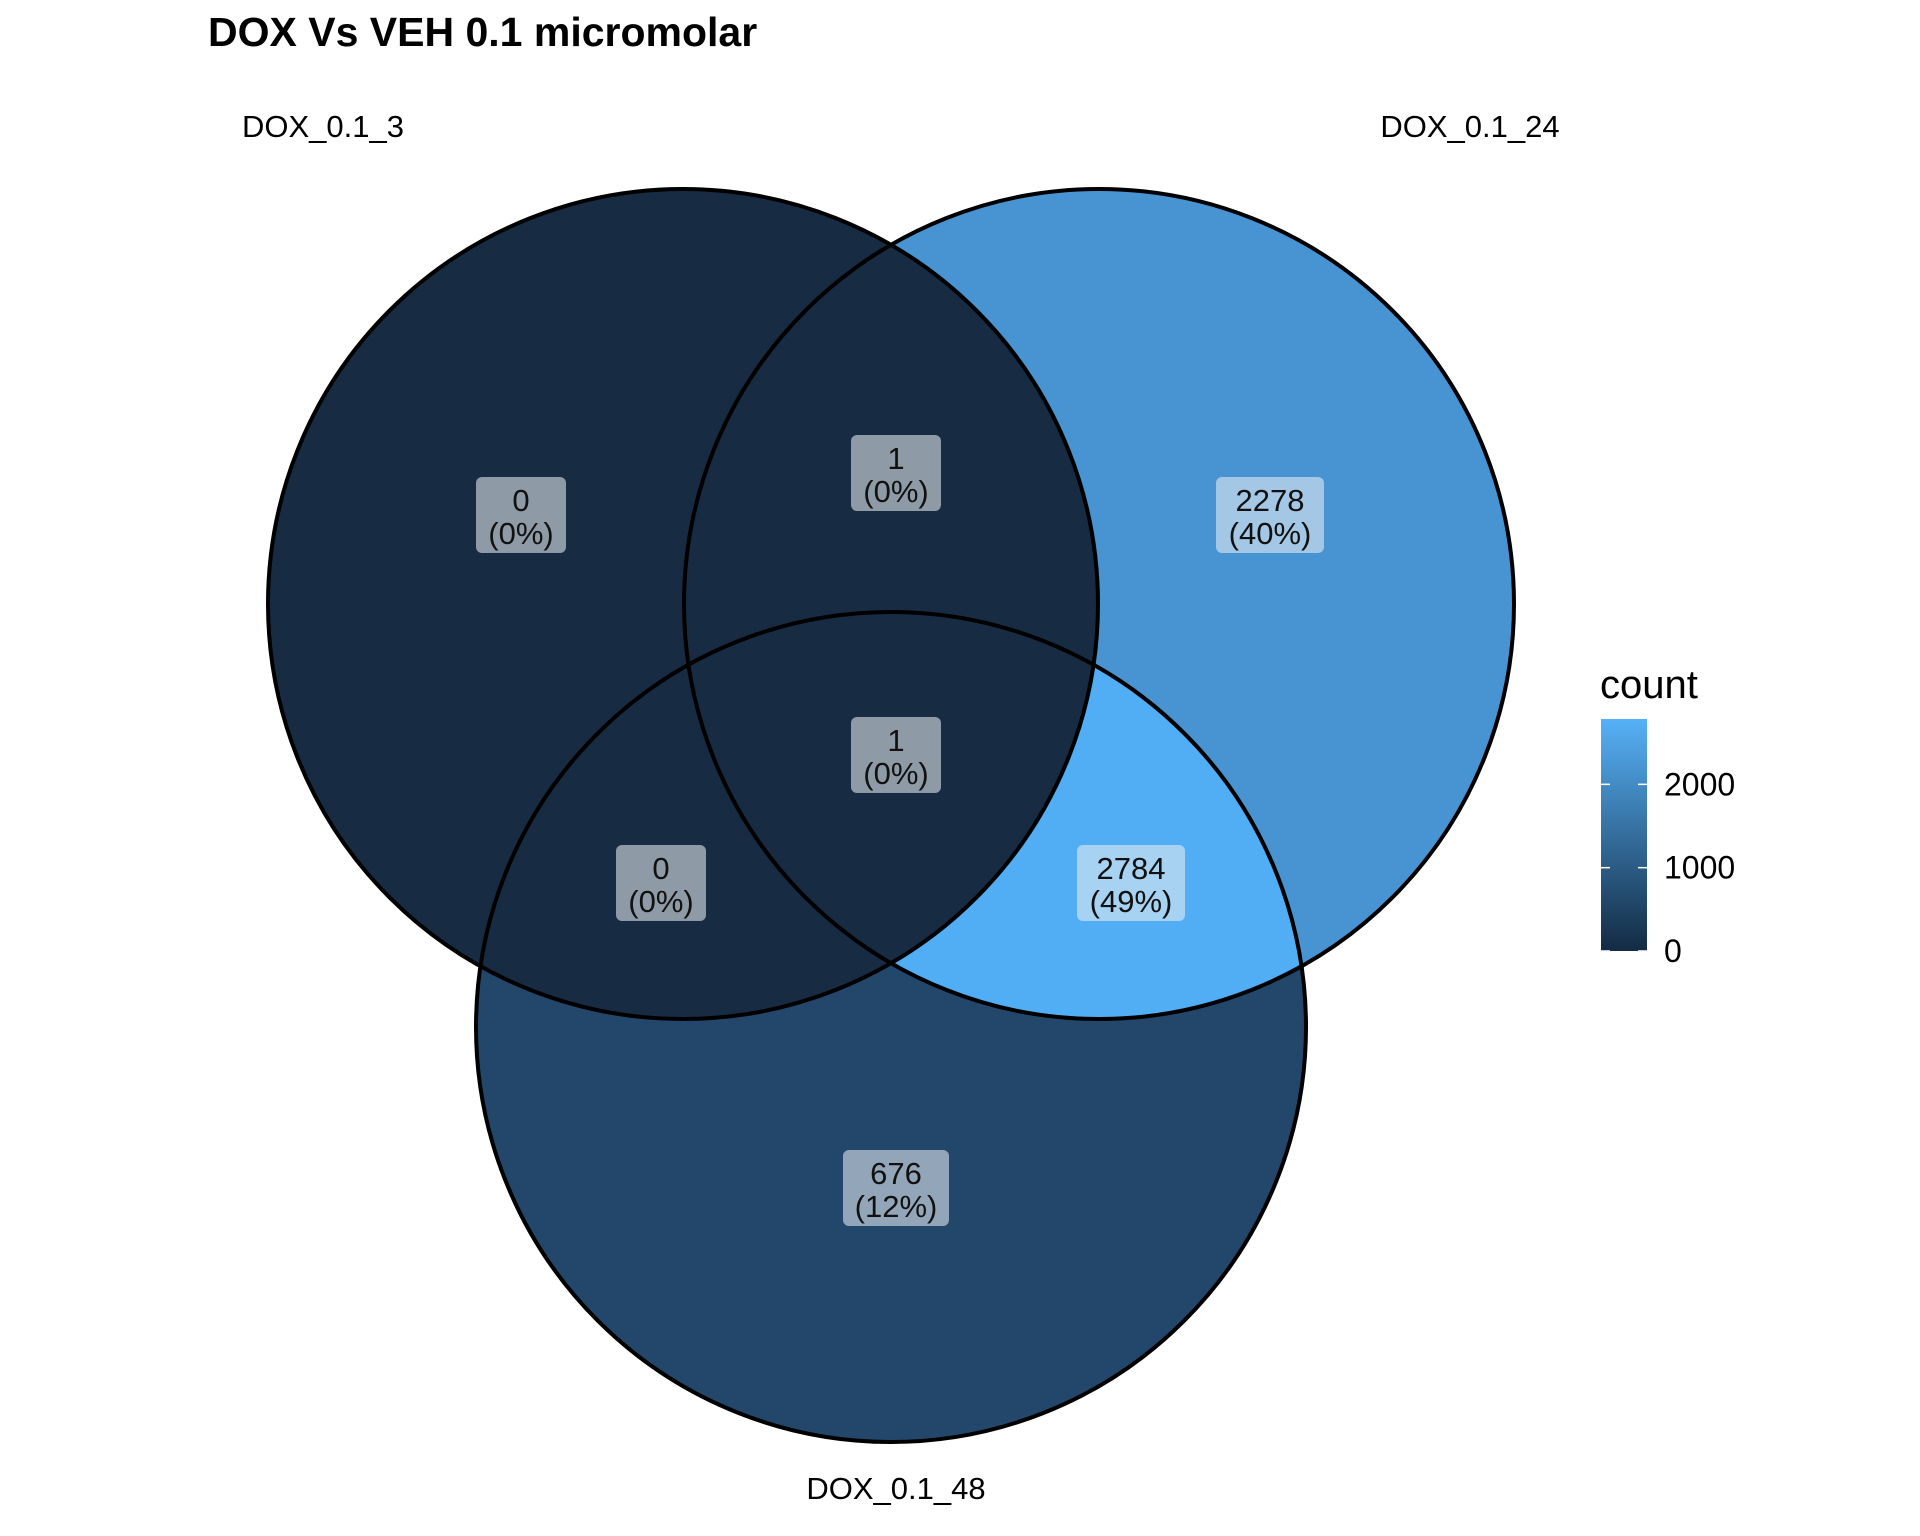 This screenshot has height=1536, width=1920. I want to click on region-label-only-dox-3: 0 (0%), so click(521, 515).